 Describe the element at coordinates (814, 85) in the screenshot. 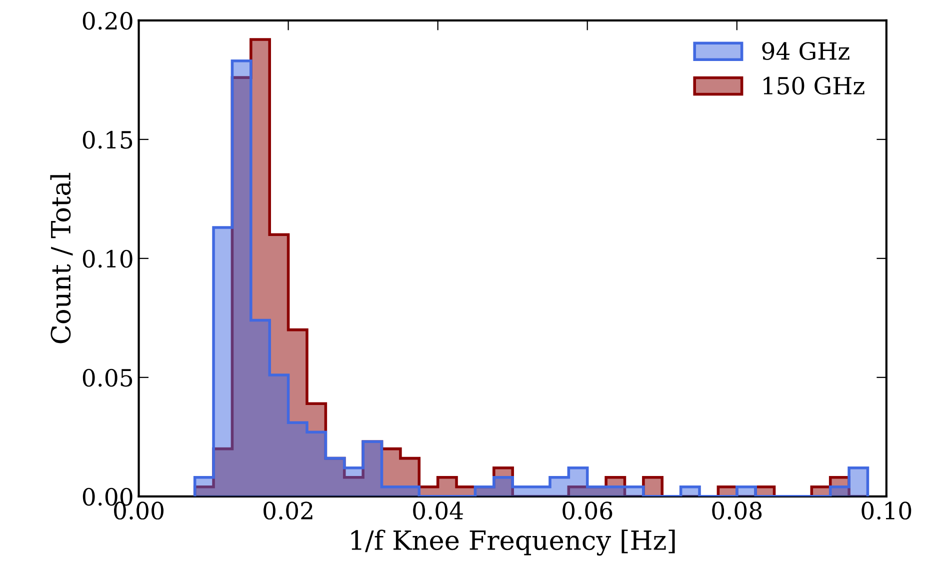

I see `legend-label: 150 GHz` at that location.